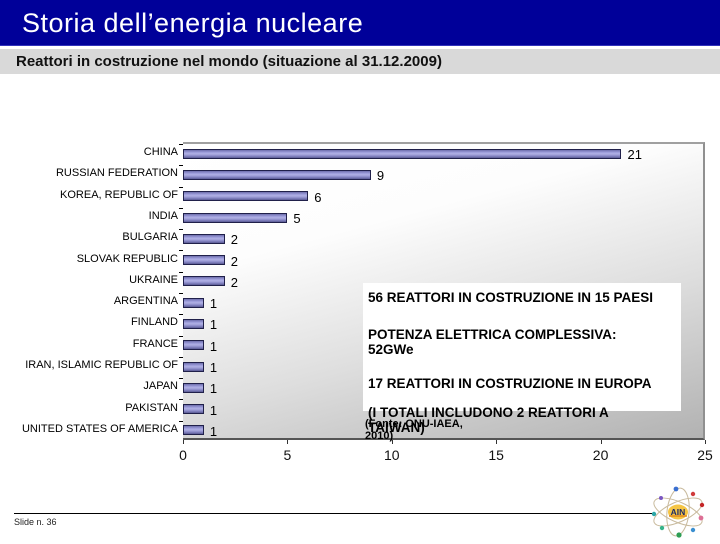  What do you see at coordinates (160, 386) in the screenshot?
I see `category-label: JAPAN` at bounding box center [160, 386].